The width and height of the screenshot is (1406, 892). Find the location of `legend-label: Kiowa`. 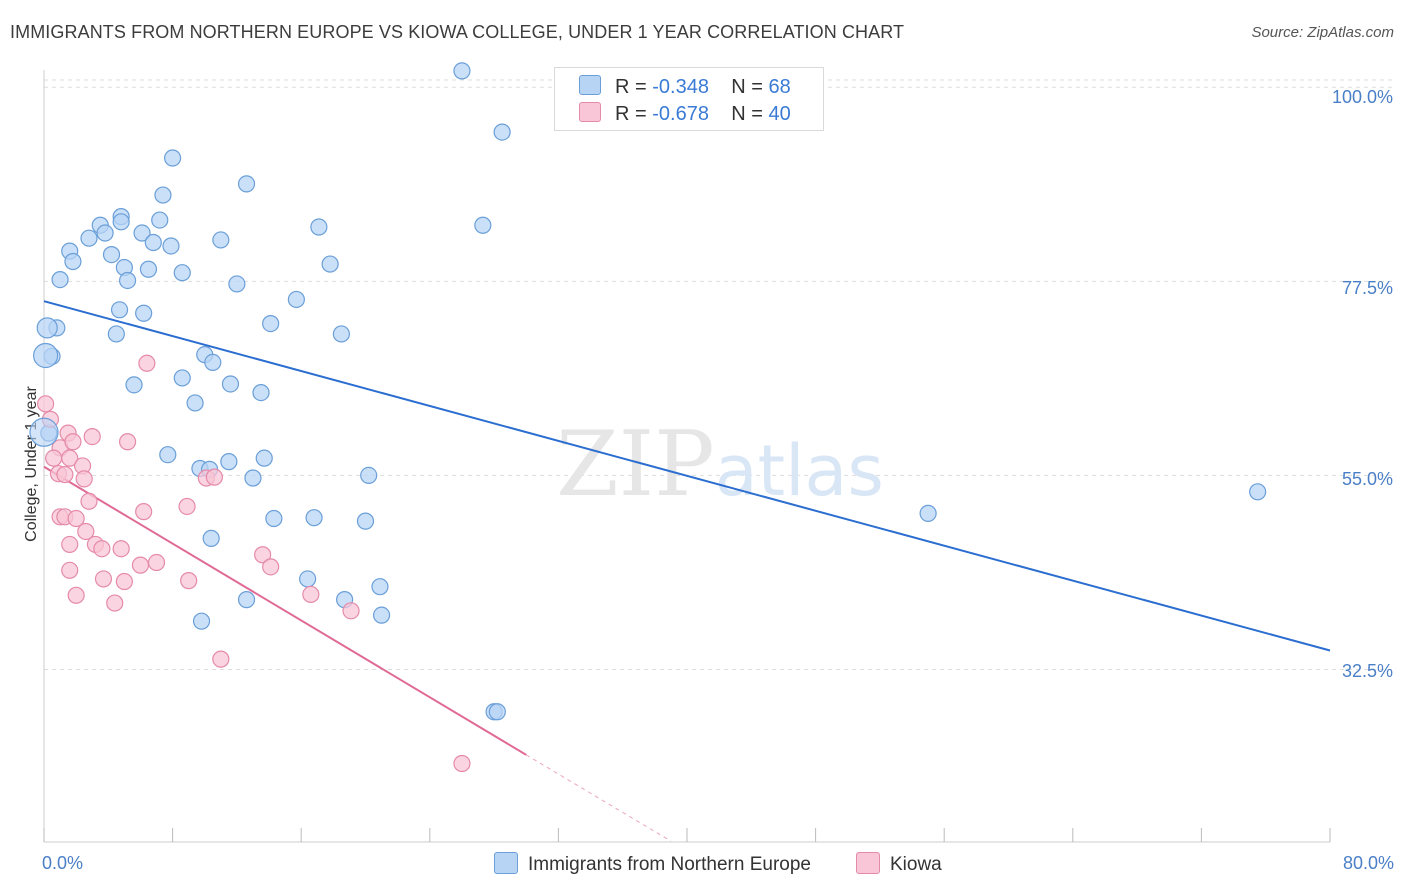

legend-label: Kiowa is located at coordinates (916, 864).